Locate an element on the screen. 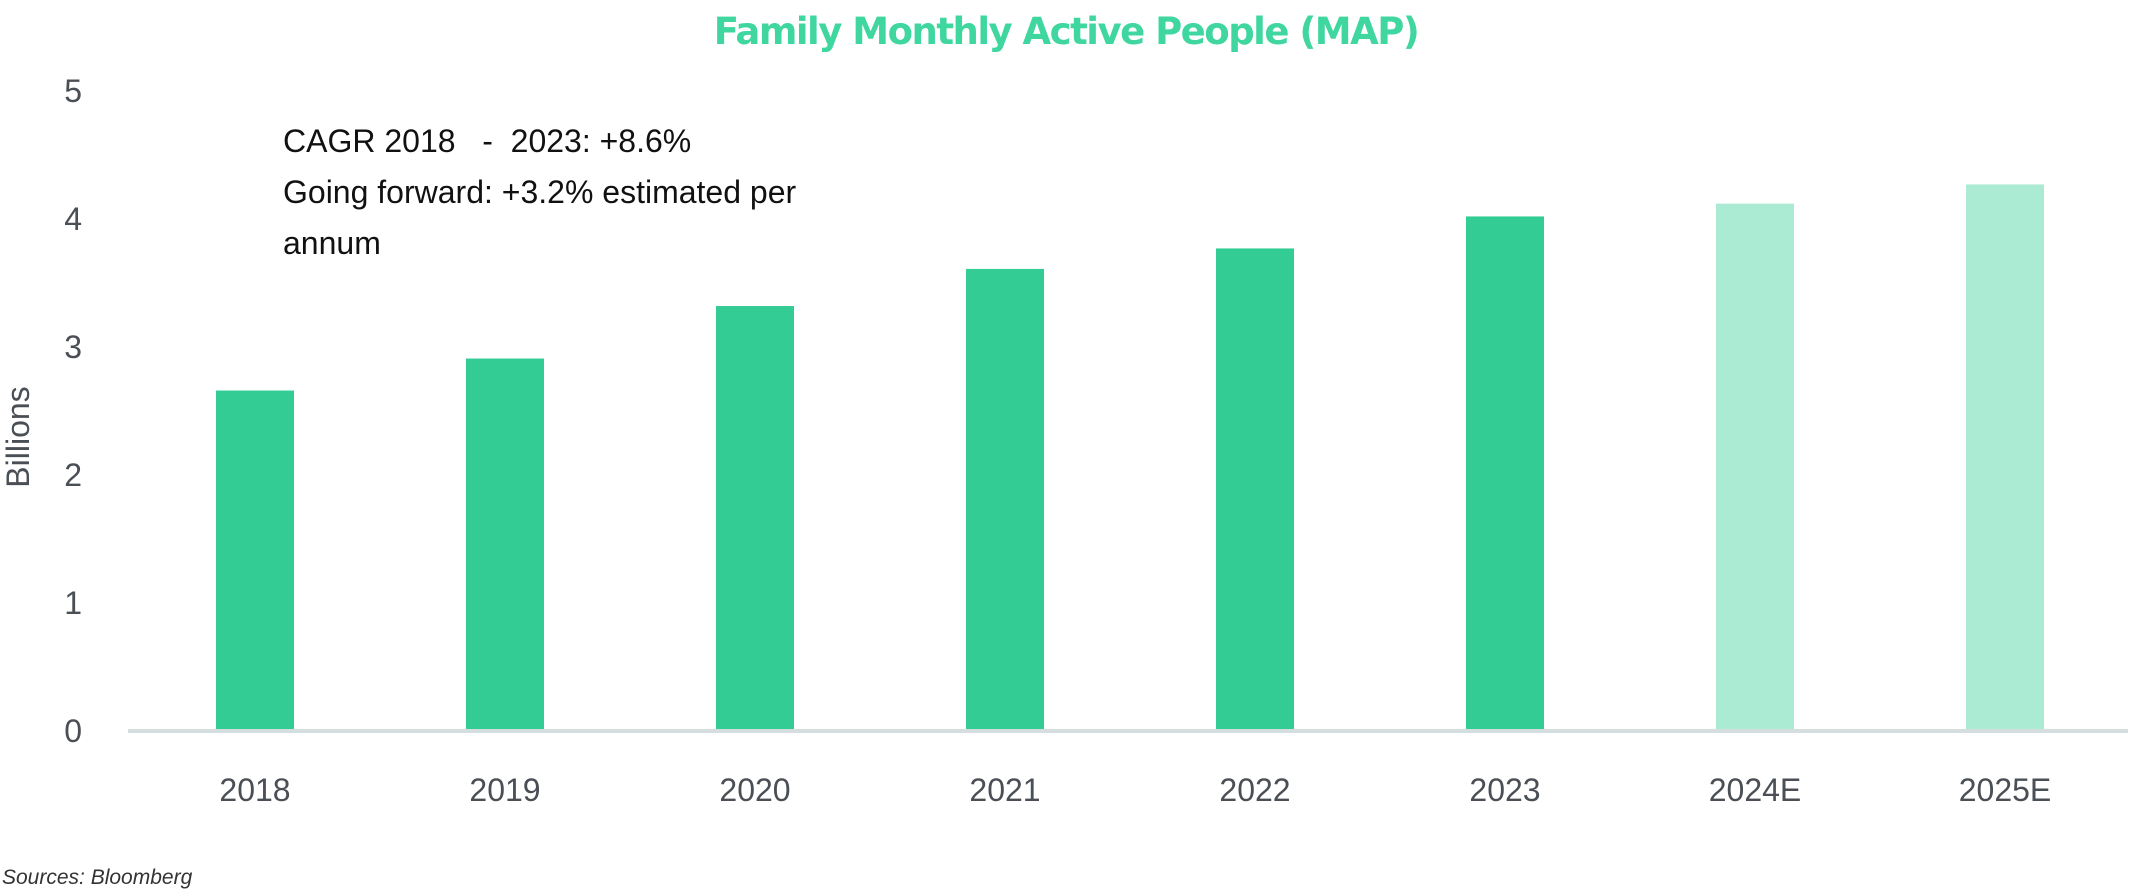 The height and width of the screenshot is (893, 2133). bar-2019 is located at coordinates (505, 544).